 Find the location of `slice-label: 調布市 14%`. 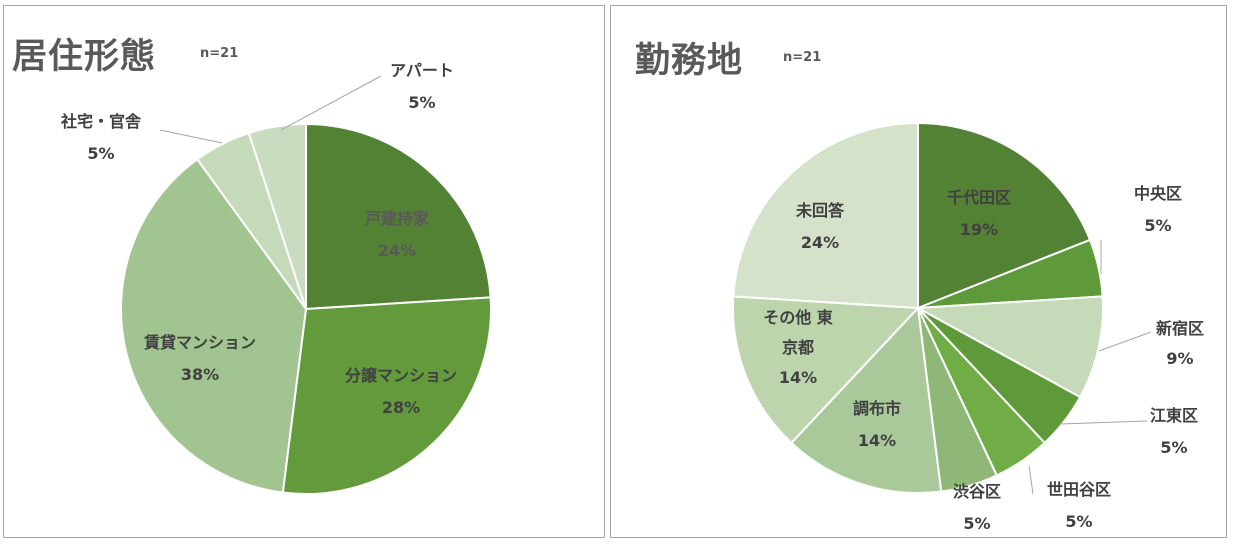

slice-label: 調布市 14% is located at coordinates (877, 424).